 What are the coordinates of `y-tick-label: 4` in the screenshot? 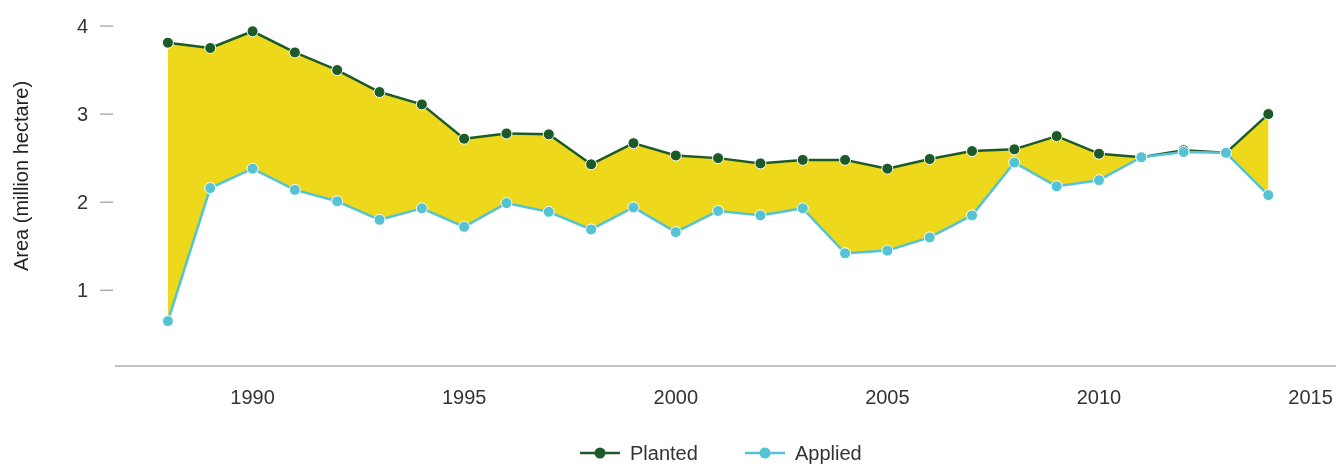 It's located at (82, 26).